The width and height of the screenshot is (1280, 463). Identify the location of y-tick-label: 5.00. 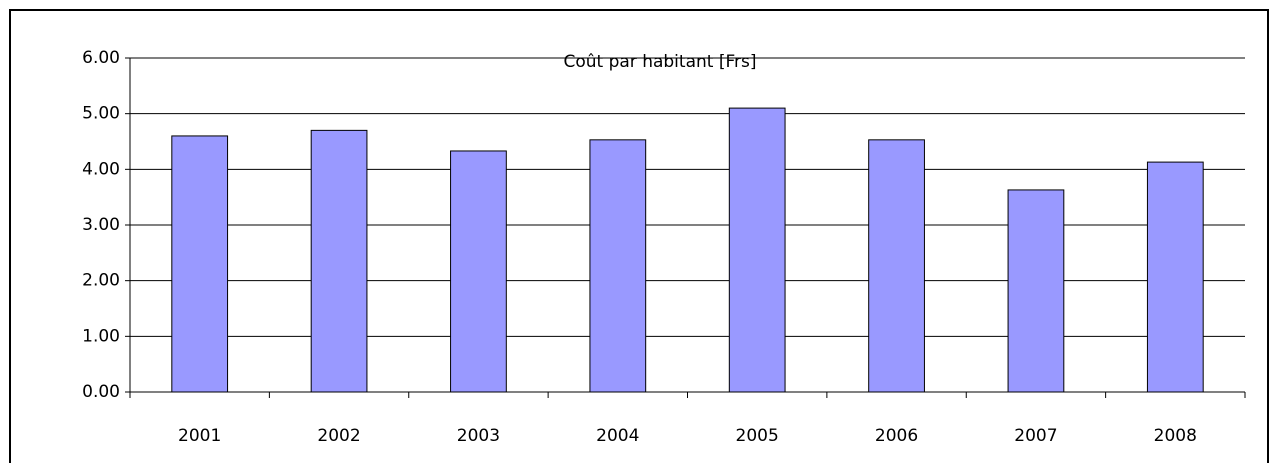
(101, 114).